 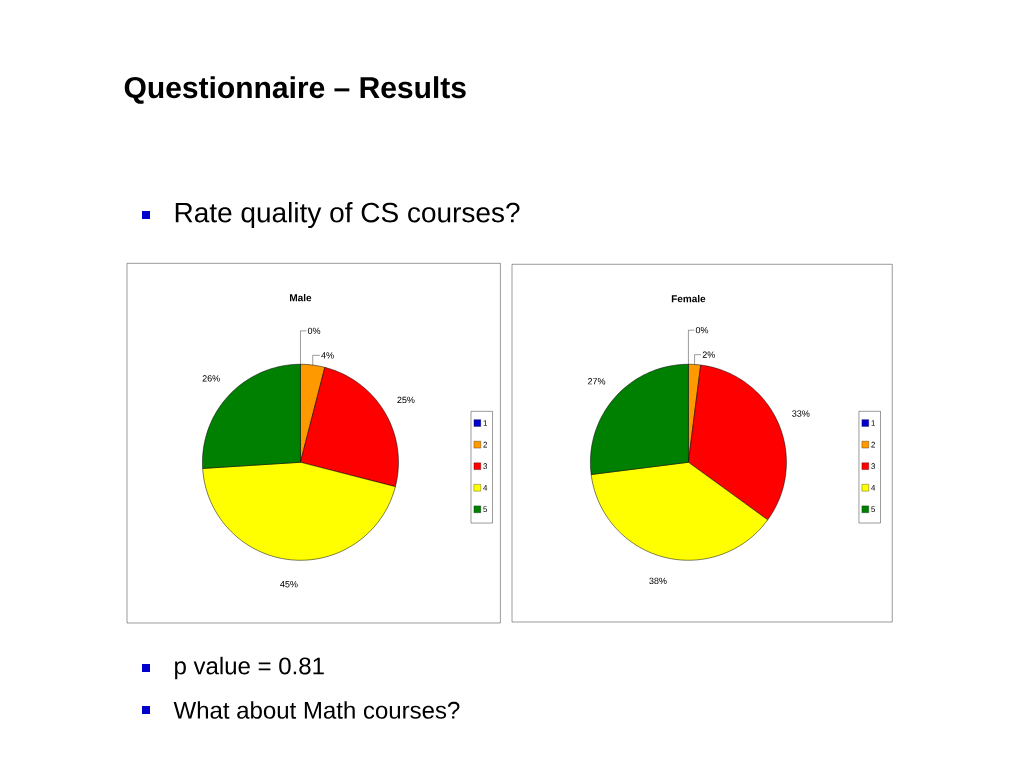 I want to click on text: What about Math courses?, so click(x=316, y=710).